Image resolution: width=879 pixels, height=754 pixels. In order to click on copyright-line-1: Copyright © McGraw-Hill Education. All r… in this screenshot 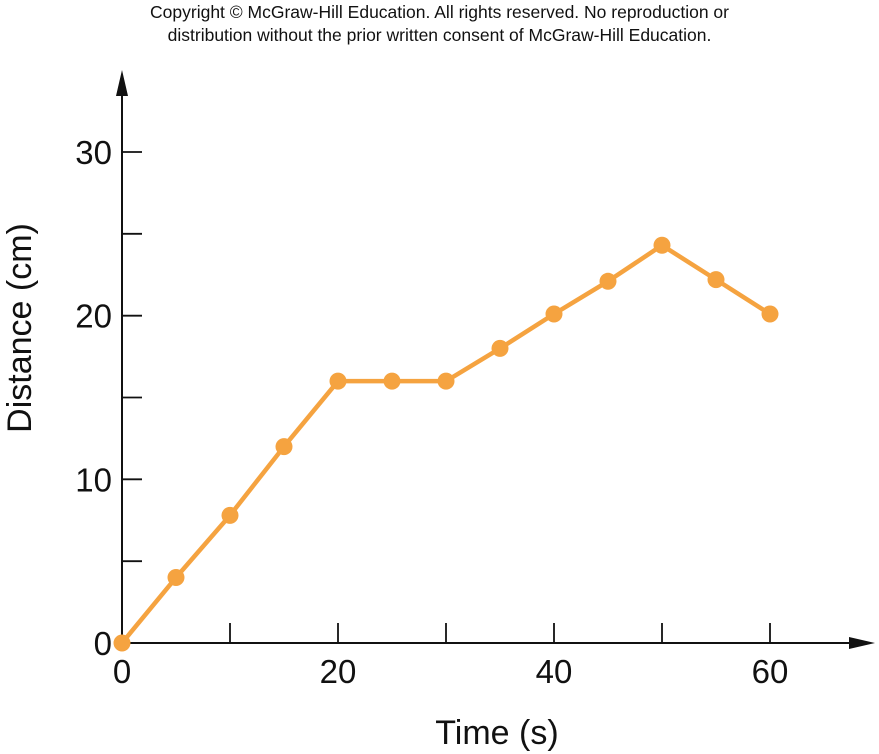, I will do `click(439, 12)`.